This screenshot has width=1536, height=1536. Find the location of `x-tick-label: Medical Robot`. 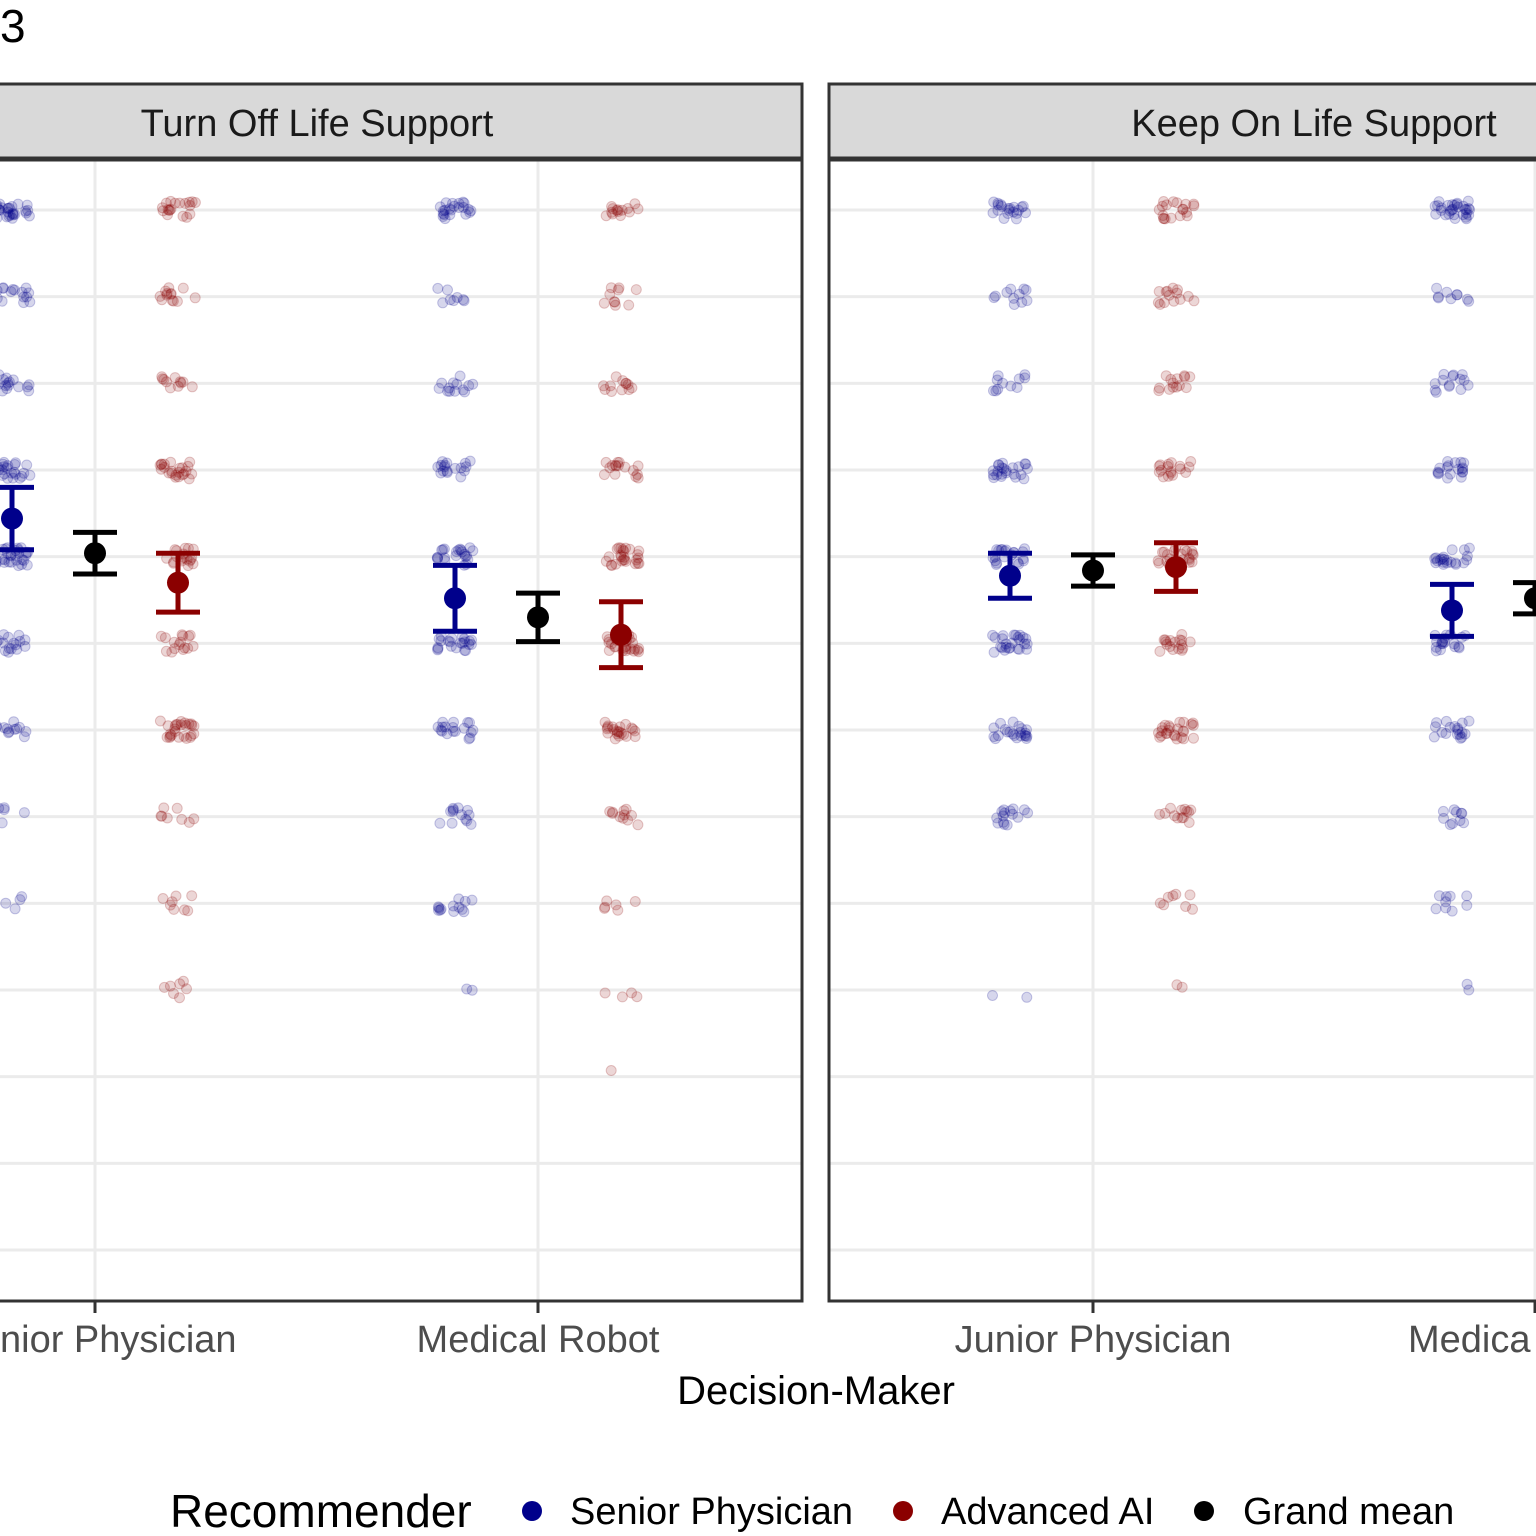

x-tick-label: Medical Robot is located at coordinates (538, 1340).